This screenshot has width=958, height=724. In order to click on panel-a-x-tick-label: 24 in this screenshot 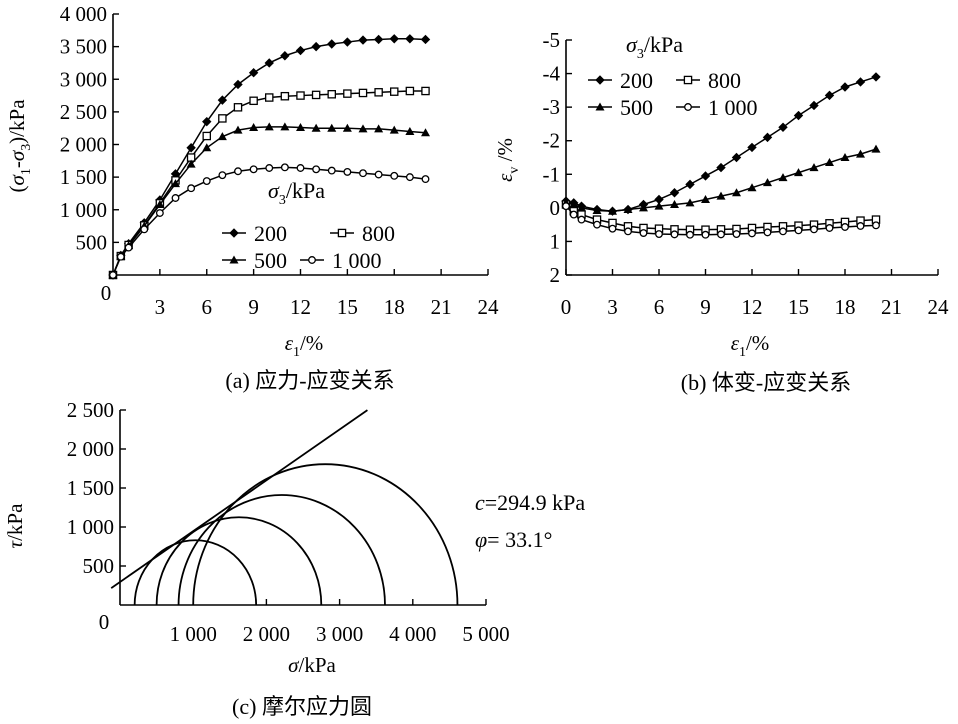, I will do `click(489, 307)`.